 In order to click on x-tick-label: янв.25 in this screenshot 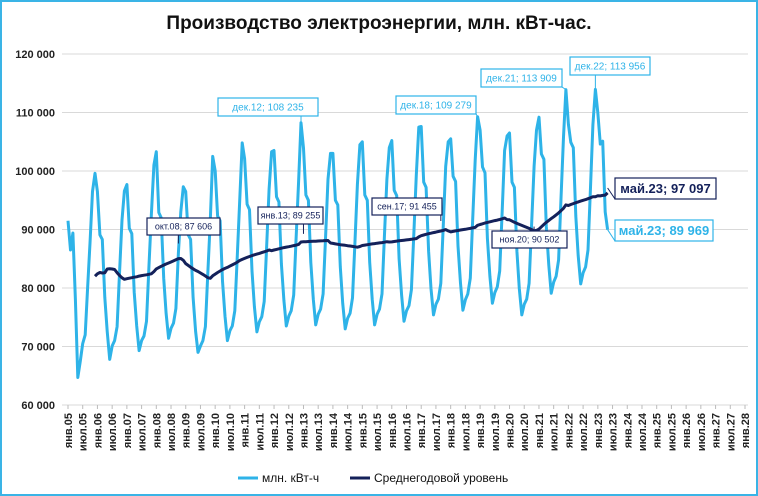, I will do `click(658, 430)`.